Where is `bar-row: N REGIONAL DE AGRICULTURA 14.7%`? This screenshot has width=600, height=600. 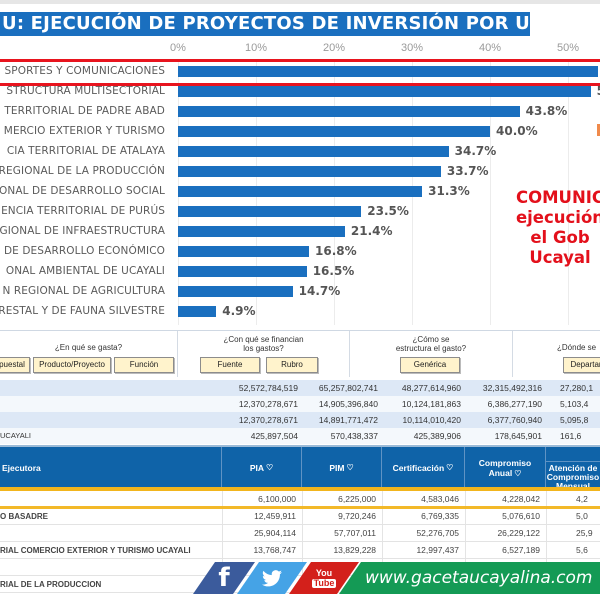
bar-row: N REGIONAL DE AGRICULTURA 14.7% is located at coordinates (300, 292).